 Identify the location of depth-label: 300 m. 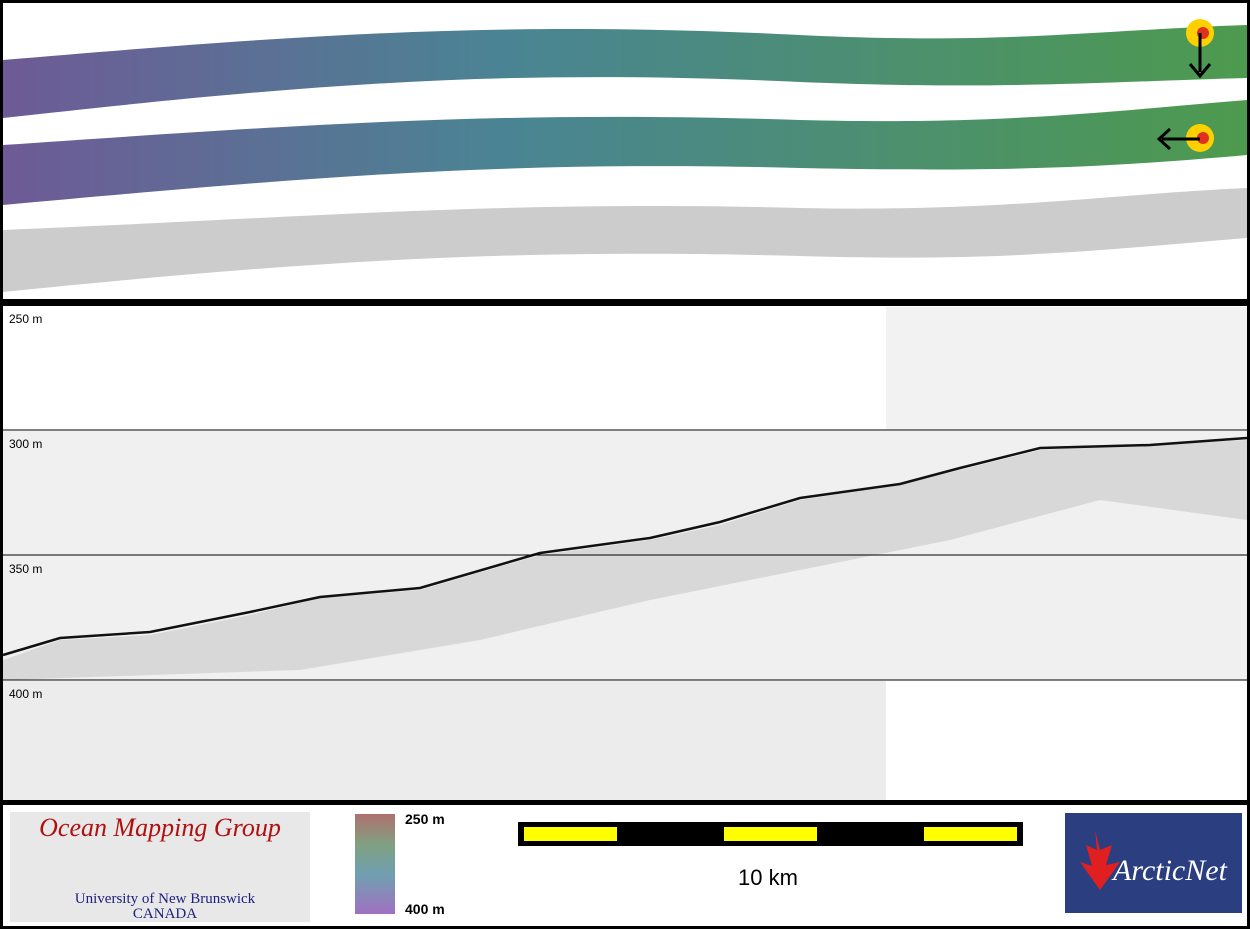
(25, 444).